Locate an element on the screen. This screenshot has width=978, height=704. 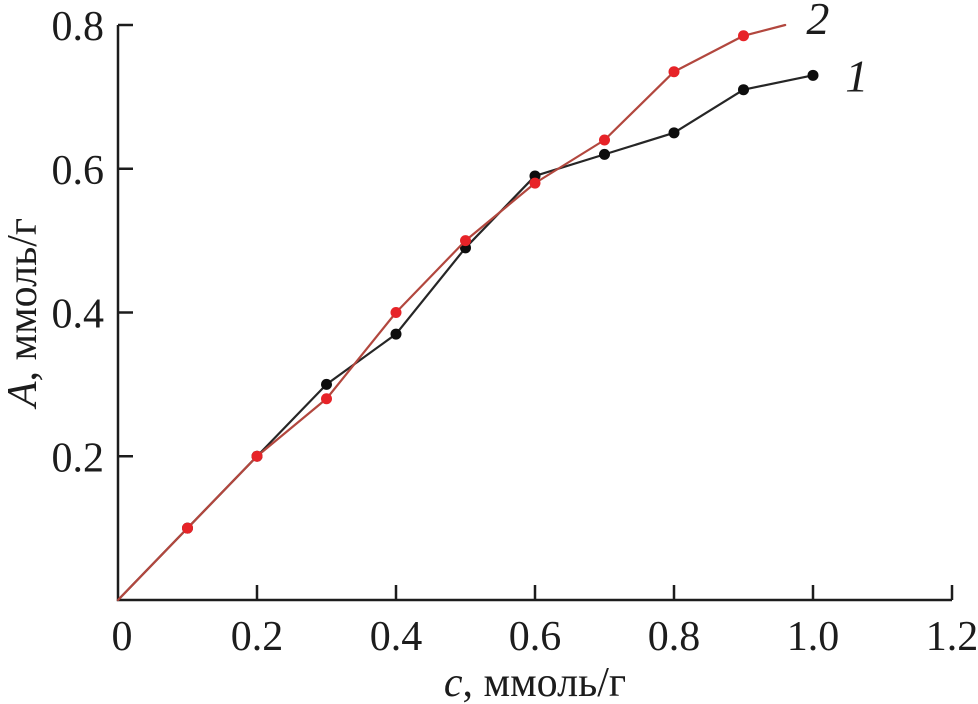
x-axis-tick-label: 0.2 is located at coordinates (257, 637).